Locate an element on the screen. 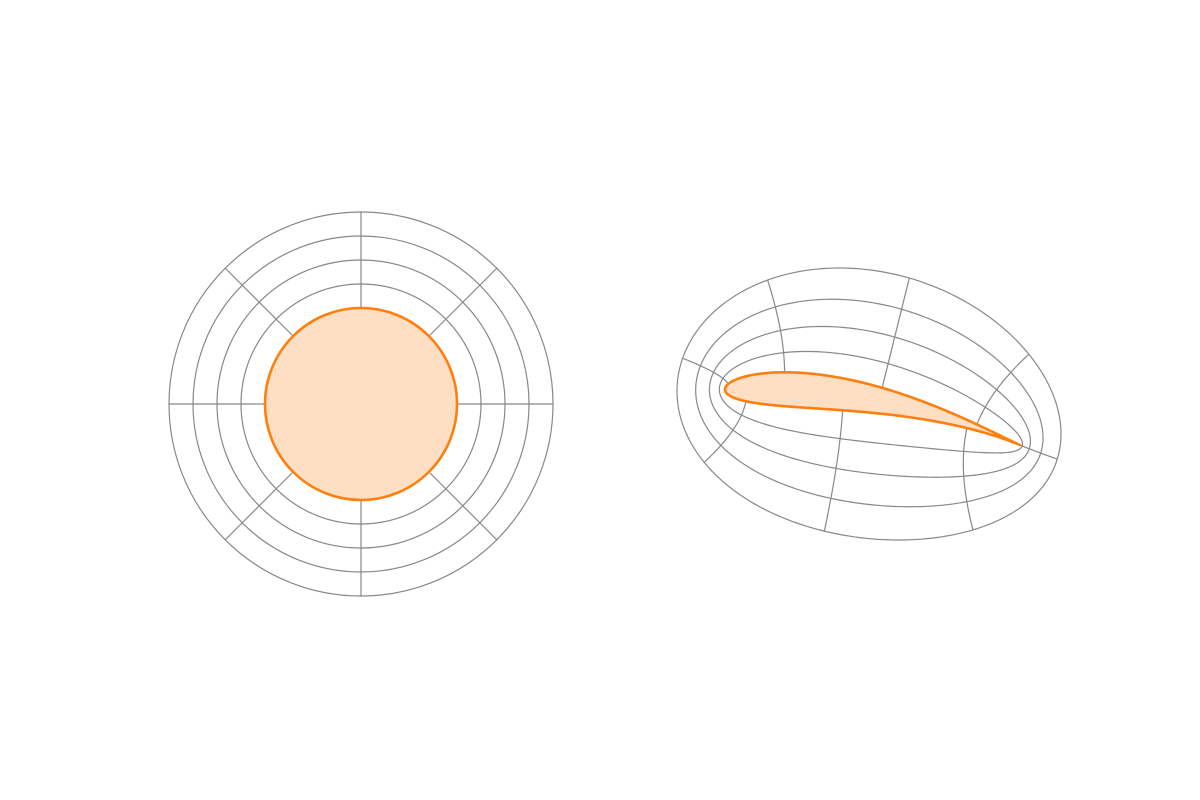  airfoil-mapped-grid-panel is located at coordinates (869, 404).